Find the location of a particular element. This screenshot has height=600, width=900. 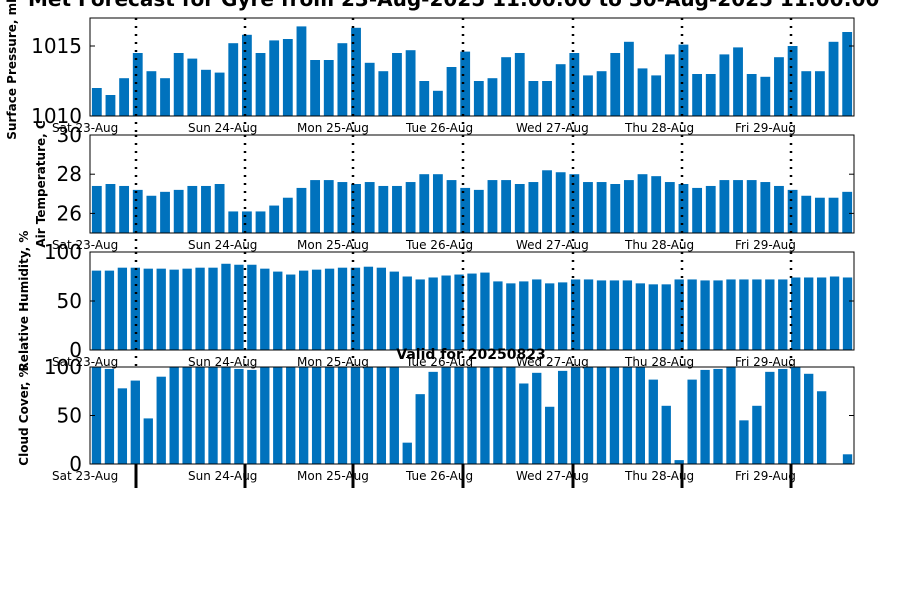

y-tick-label: 30 is located at coordinates (69, 135).